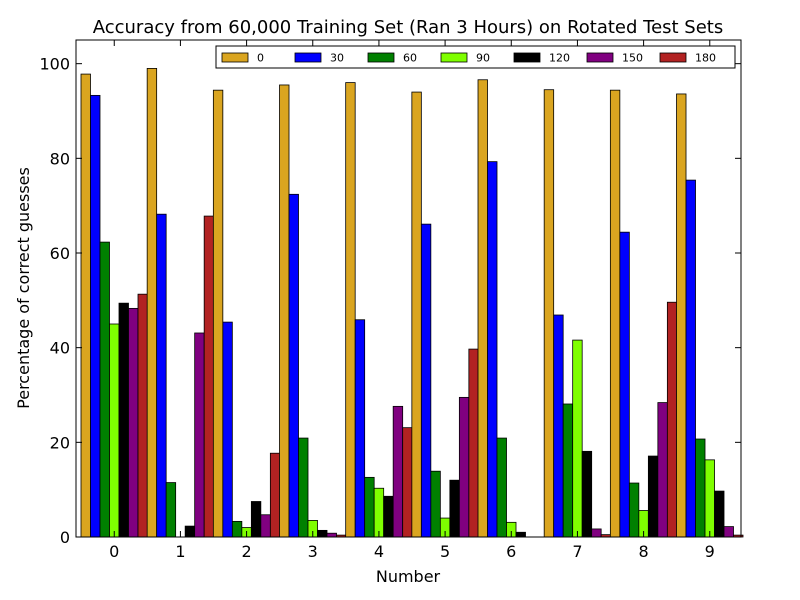 The height and width of the screenshot is (600, 800). Describe the element at coordinates (114, 551) in the screenshot. I see `x-tick-label: 0` at that location.